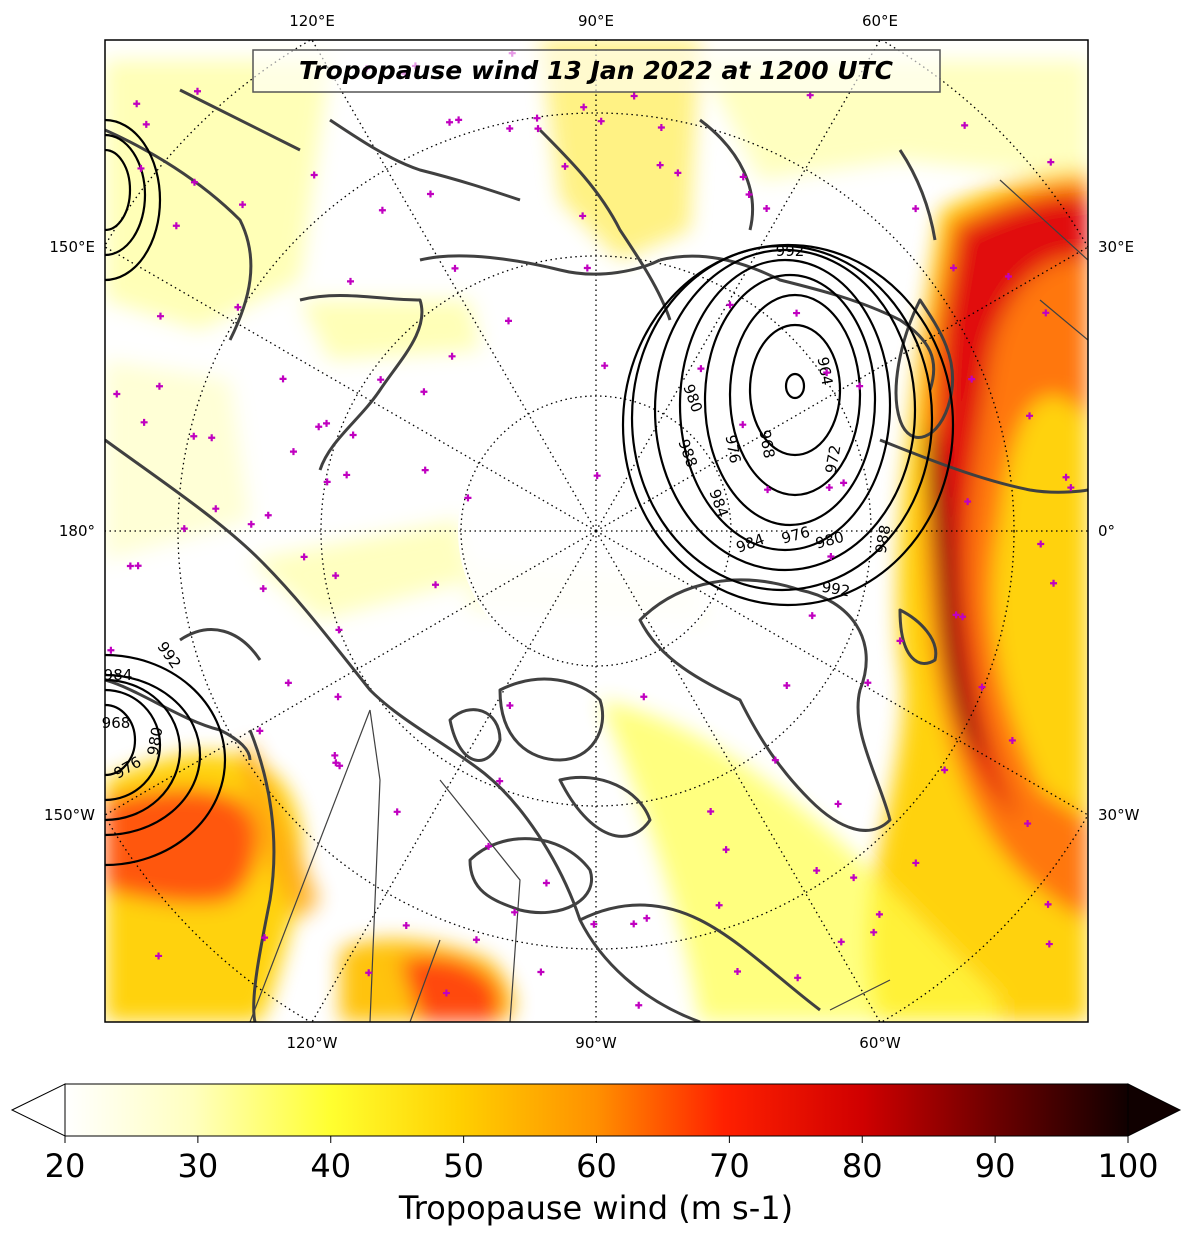 The width and height of the screenshot is (1192, 1242). Describe the element at coordinates (118, 675) in the screenshot. I see `contour-label: 984` at that location.